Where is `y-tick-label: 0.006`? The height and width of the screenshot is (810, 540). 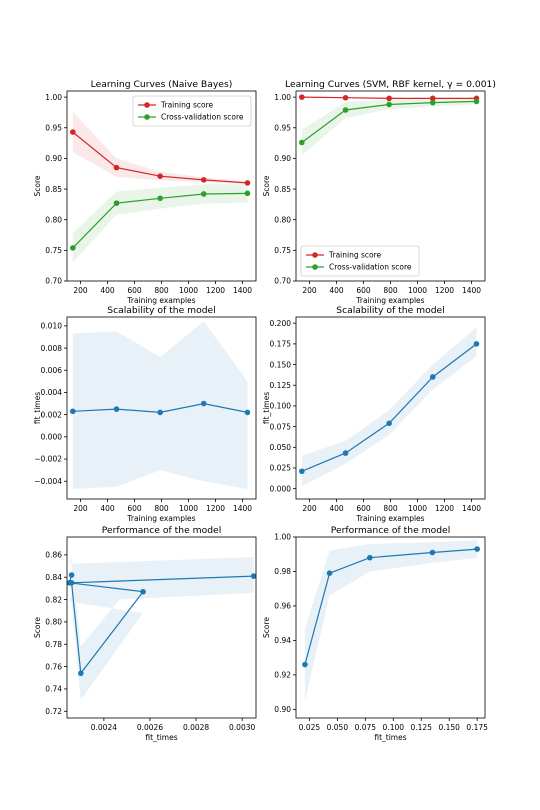 y-tick-label: 0.006 is located at coordinates (52, 370).